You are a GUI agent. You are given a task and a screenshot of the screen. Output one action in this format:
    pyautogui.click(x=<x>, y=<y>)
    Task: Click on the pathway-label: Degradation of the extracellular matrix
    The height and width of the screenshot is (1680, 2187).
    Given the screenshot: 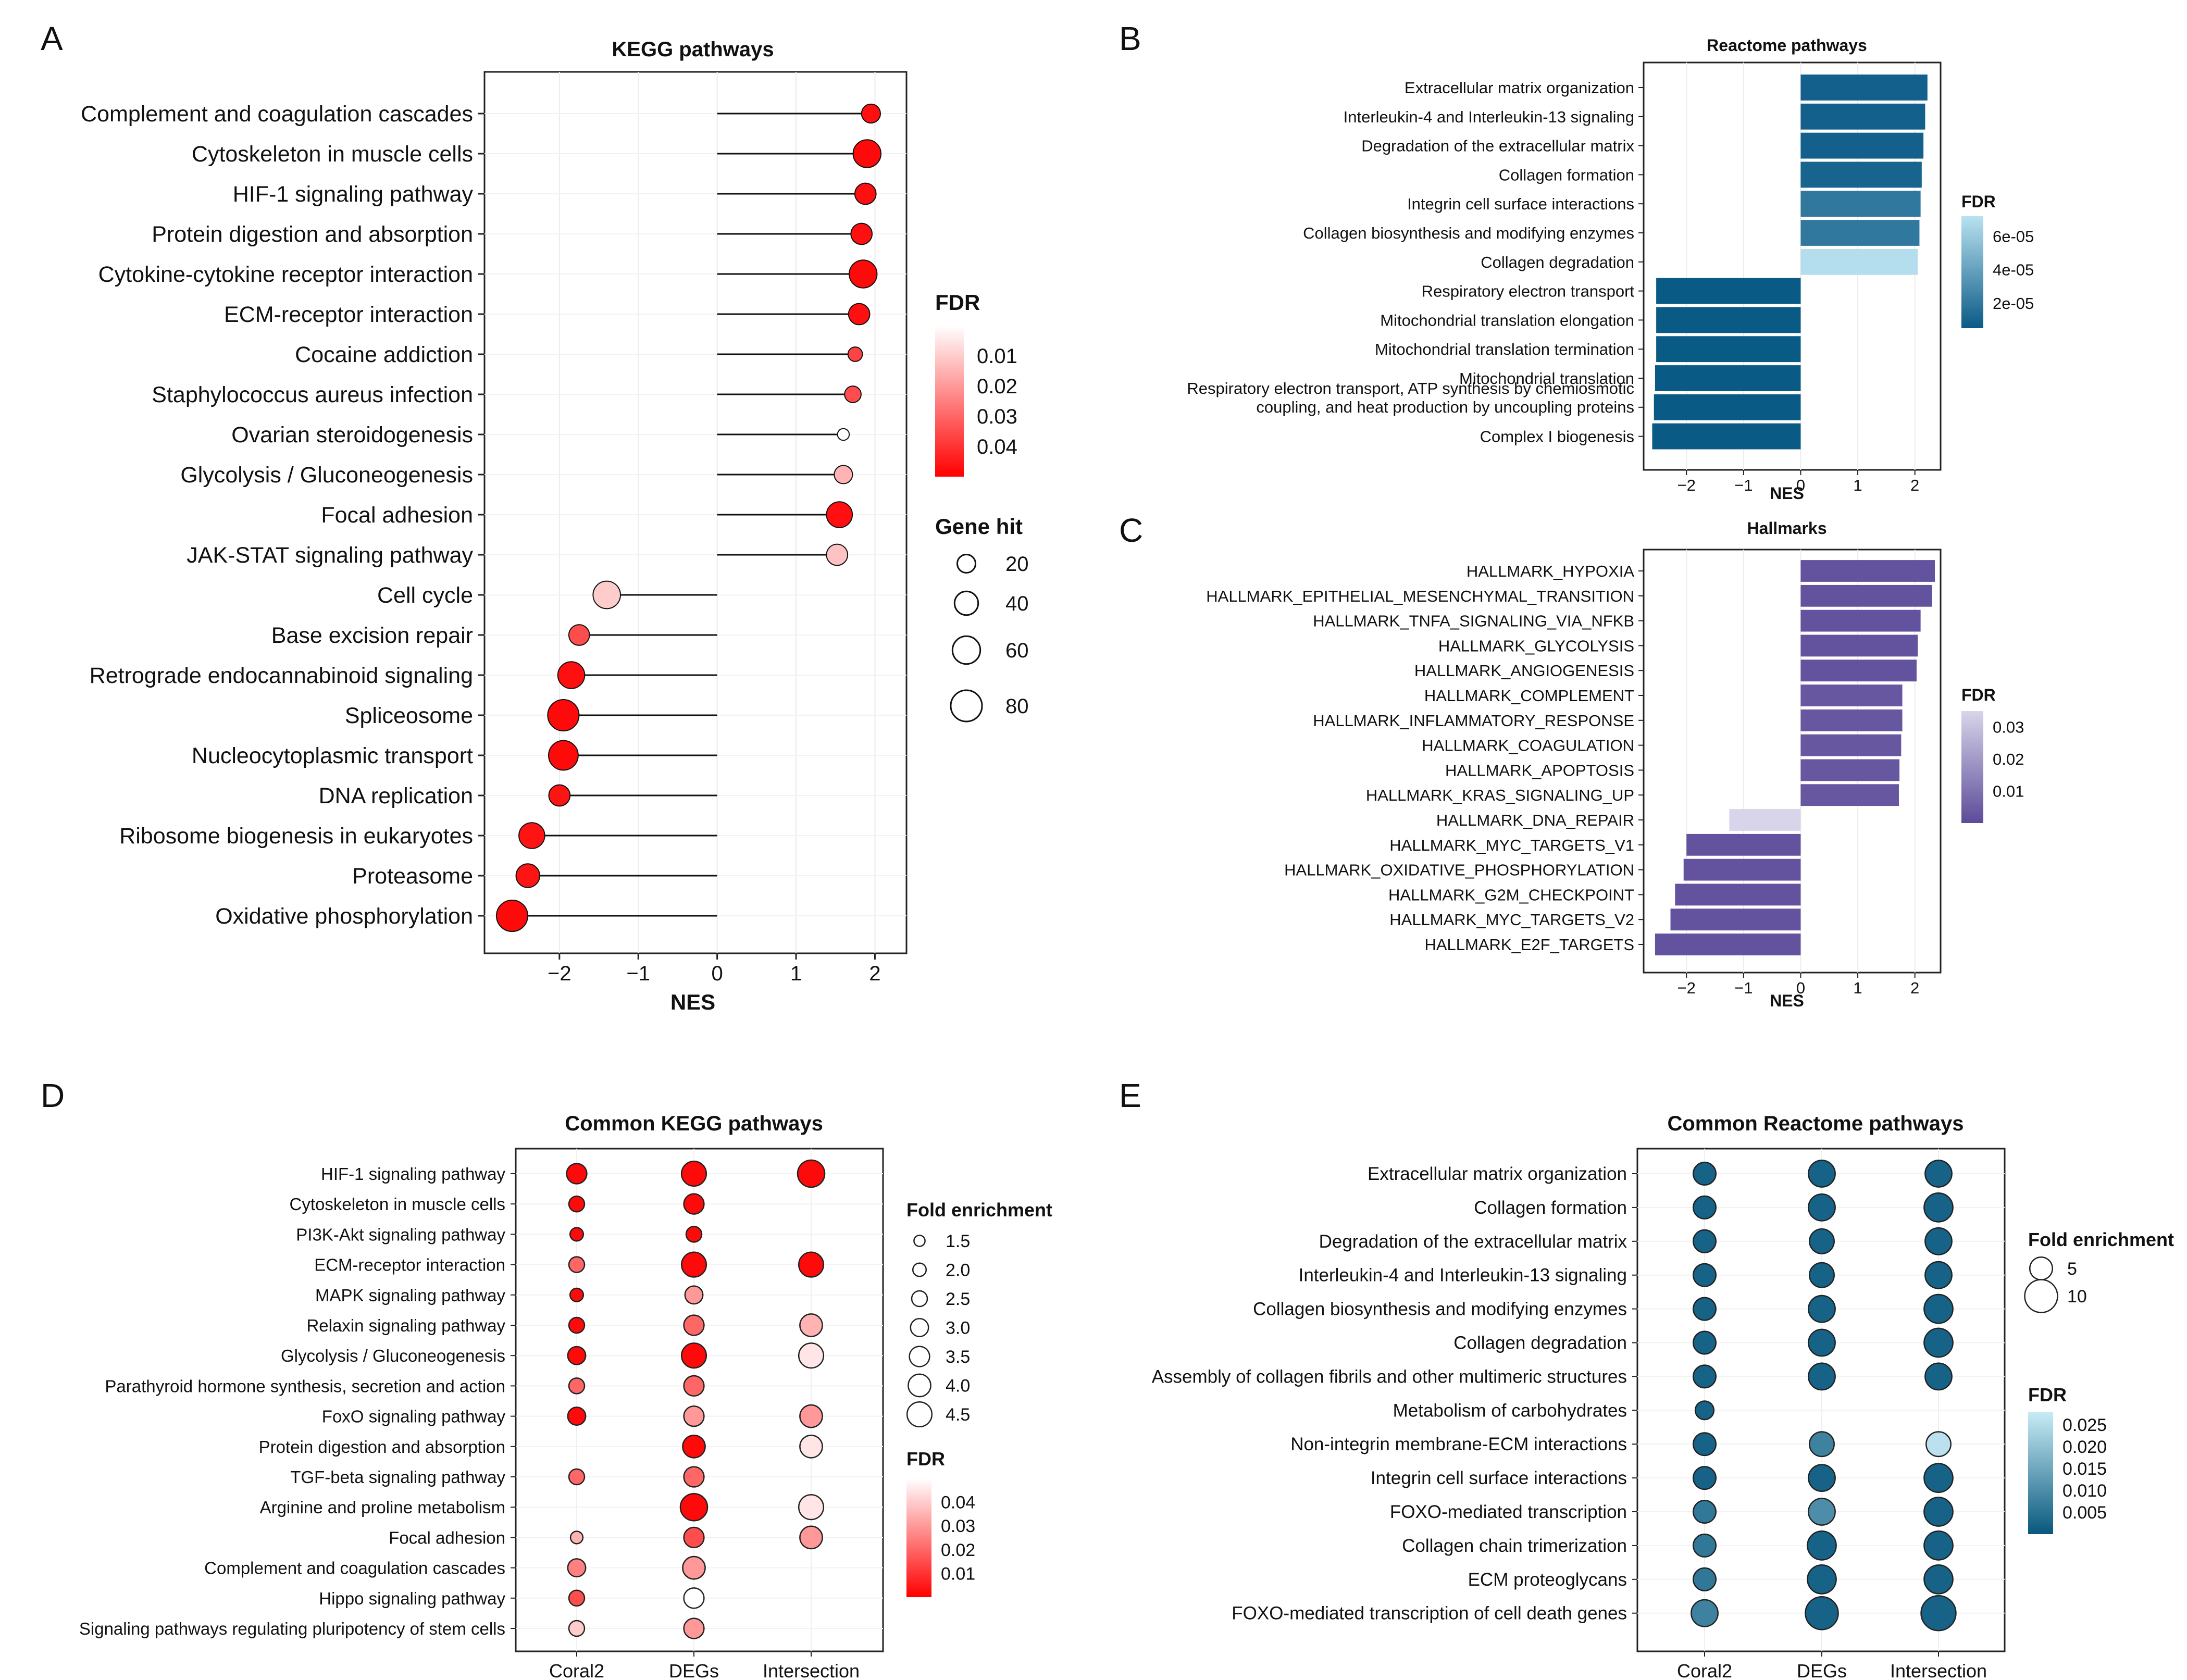 What is the action you would take?
    pyautogui.click(x=1497, y=146)
    